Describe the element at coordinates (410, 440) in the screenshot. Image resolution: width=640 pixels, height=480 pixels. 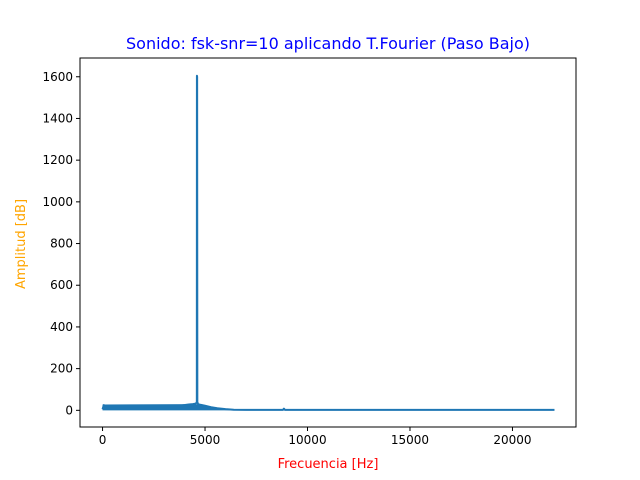
I see `x-tick-label-15000: 15000` at that location.